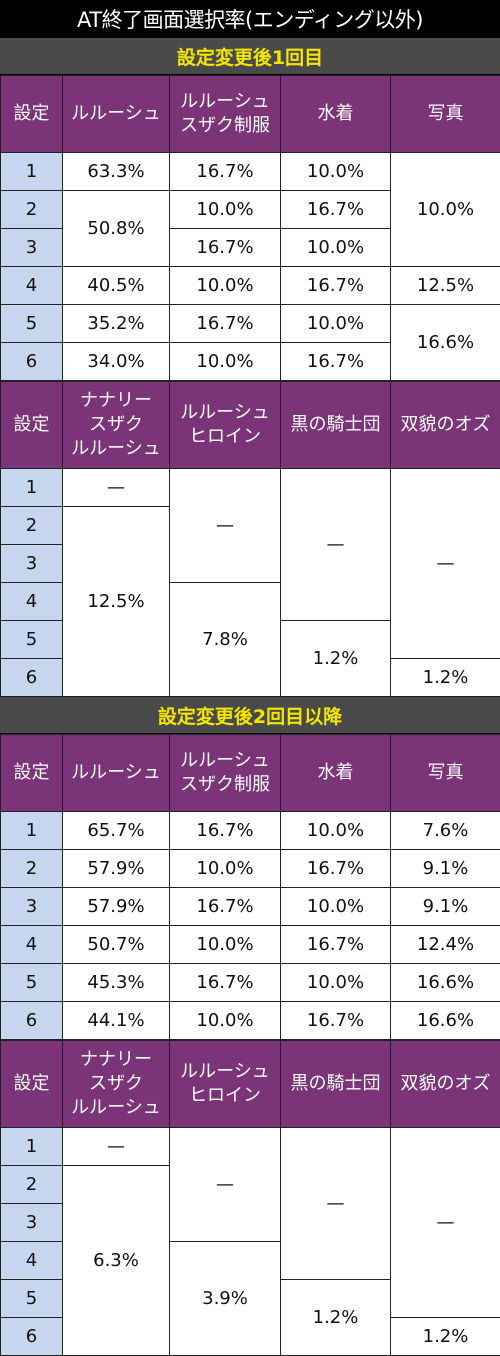  I want to click on value-cell: 12.4%, so click(445, 945).